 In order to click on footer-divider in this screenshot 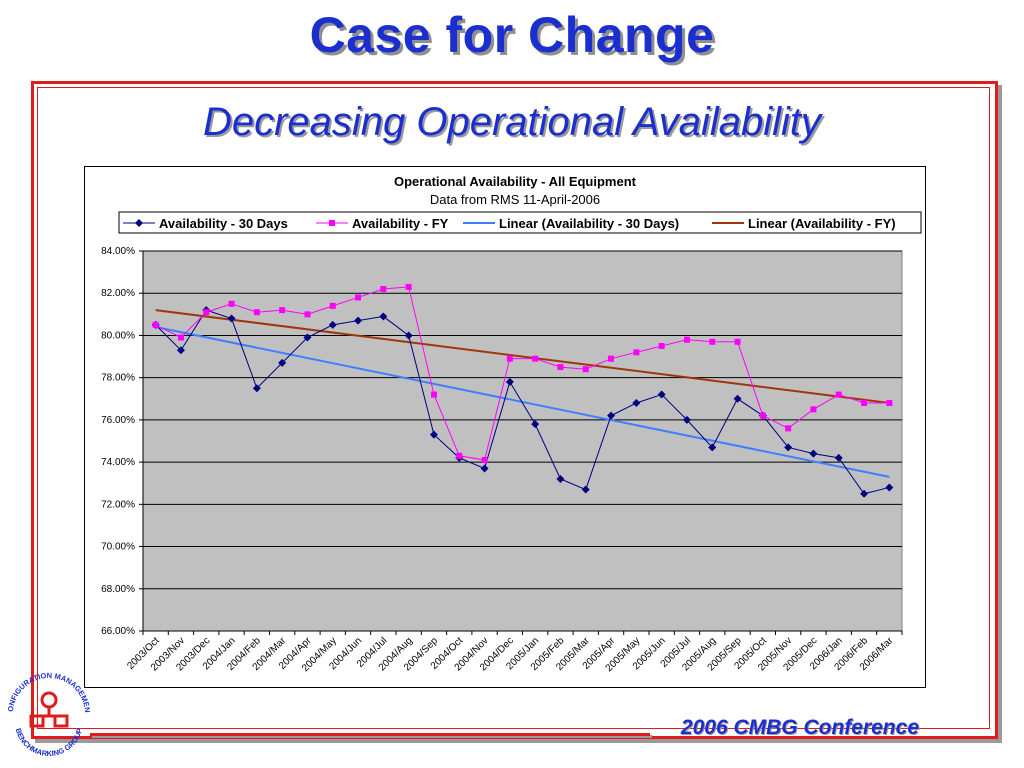, I will do `click(370, 734)`.